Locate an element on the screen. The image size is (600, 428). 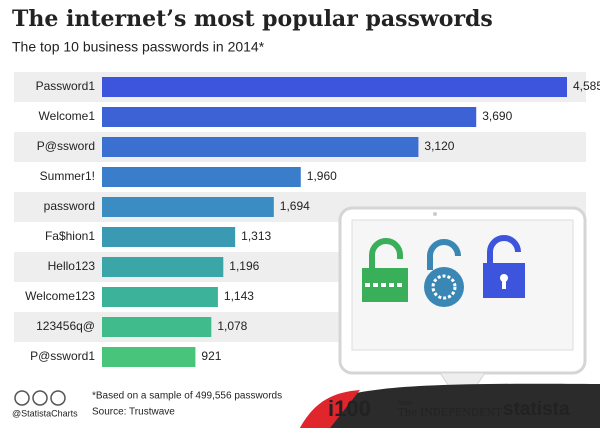
source: Source: Trustwave is located at coordinates (133, 412).